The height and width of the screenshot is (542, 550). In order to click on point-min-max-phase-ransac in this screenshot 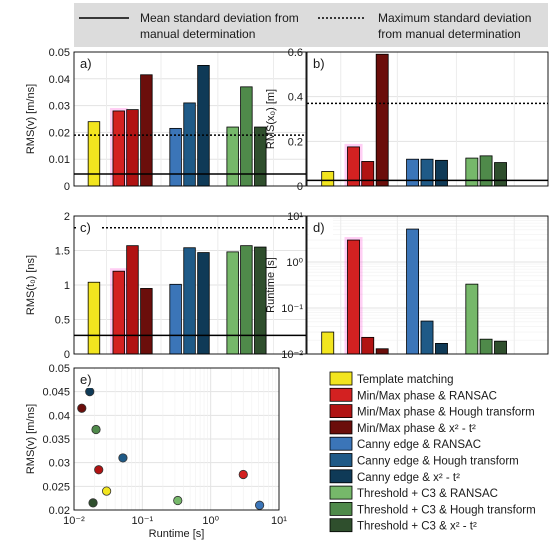, I will do `click(243, 474)`.